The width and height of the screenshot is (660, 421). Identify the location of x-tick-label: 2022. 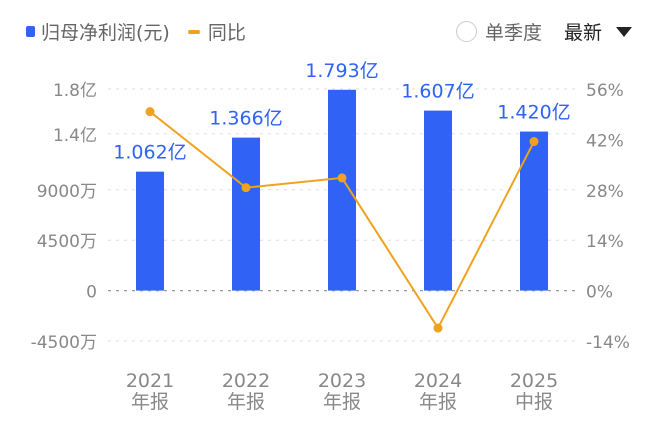
(246, 381).